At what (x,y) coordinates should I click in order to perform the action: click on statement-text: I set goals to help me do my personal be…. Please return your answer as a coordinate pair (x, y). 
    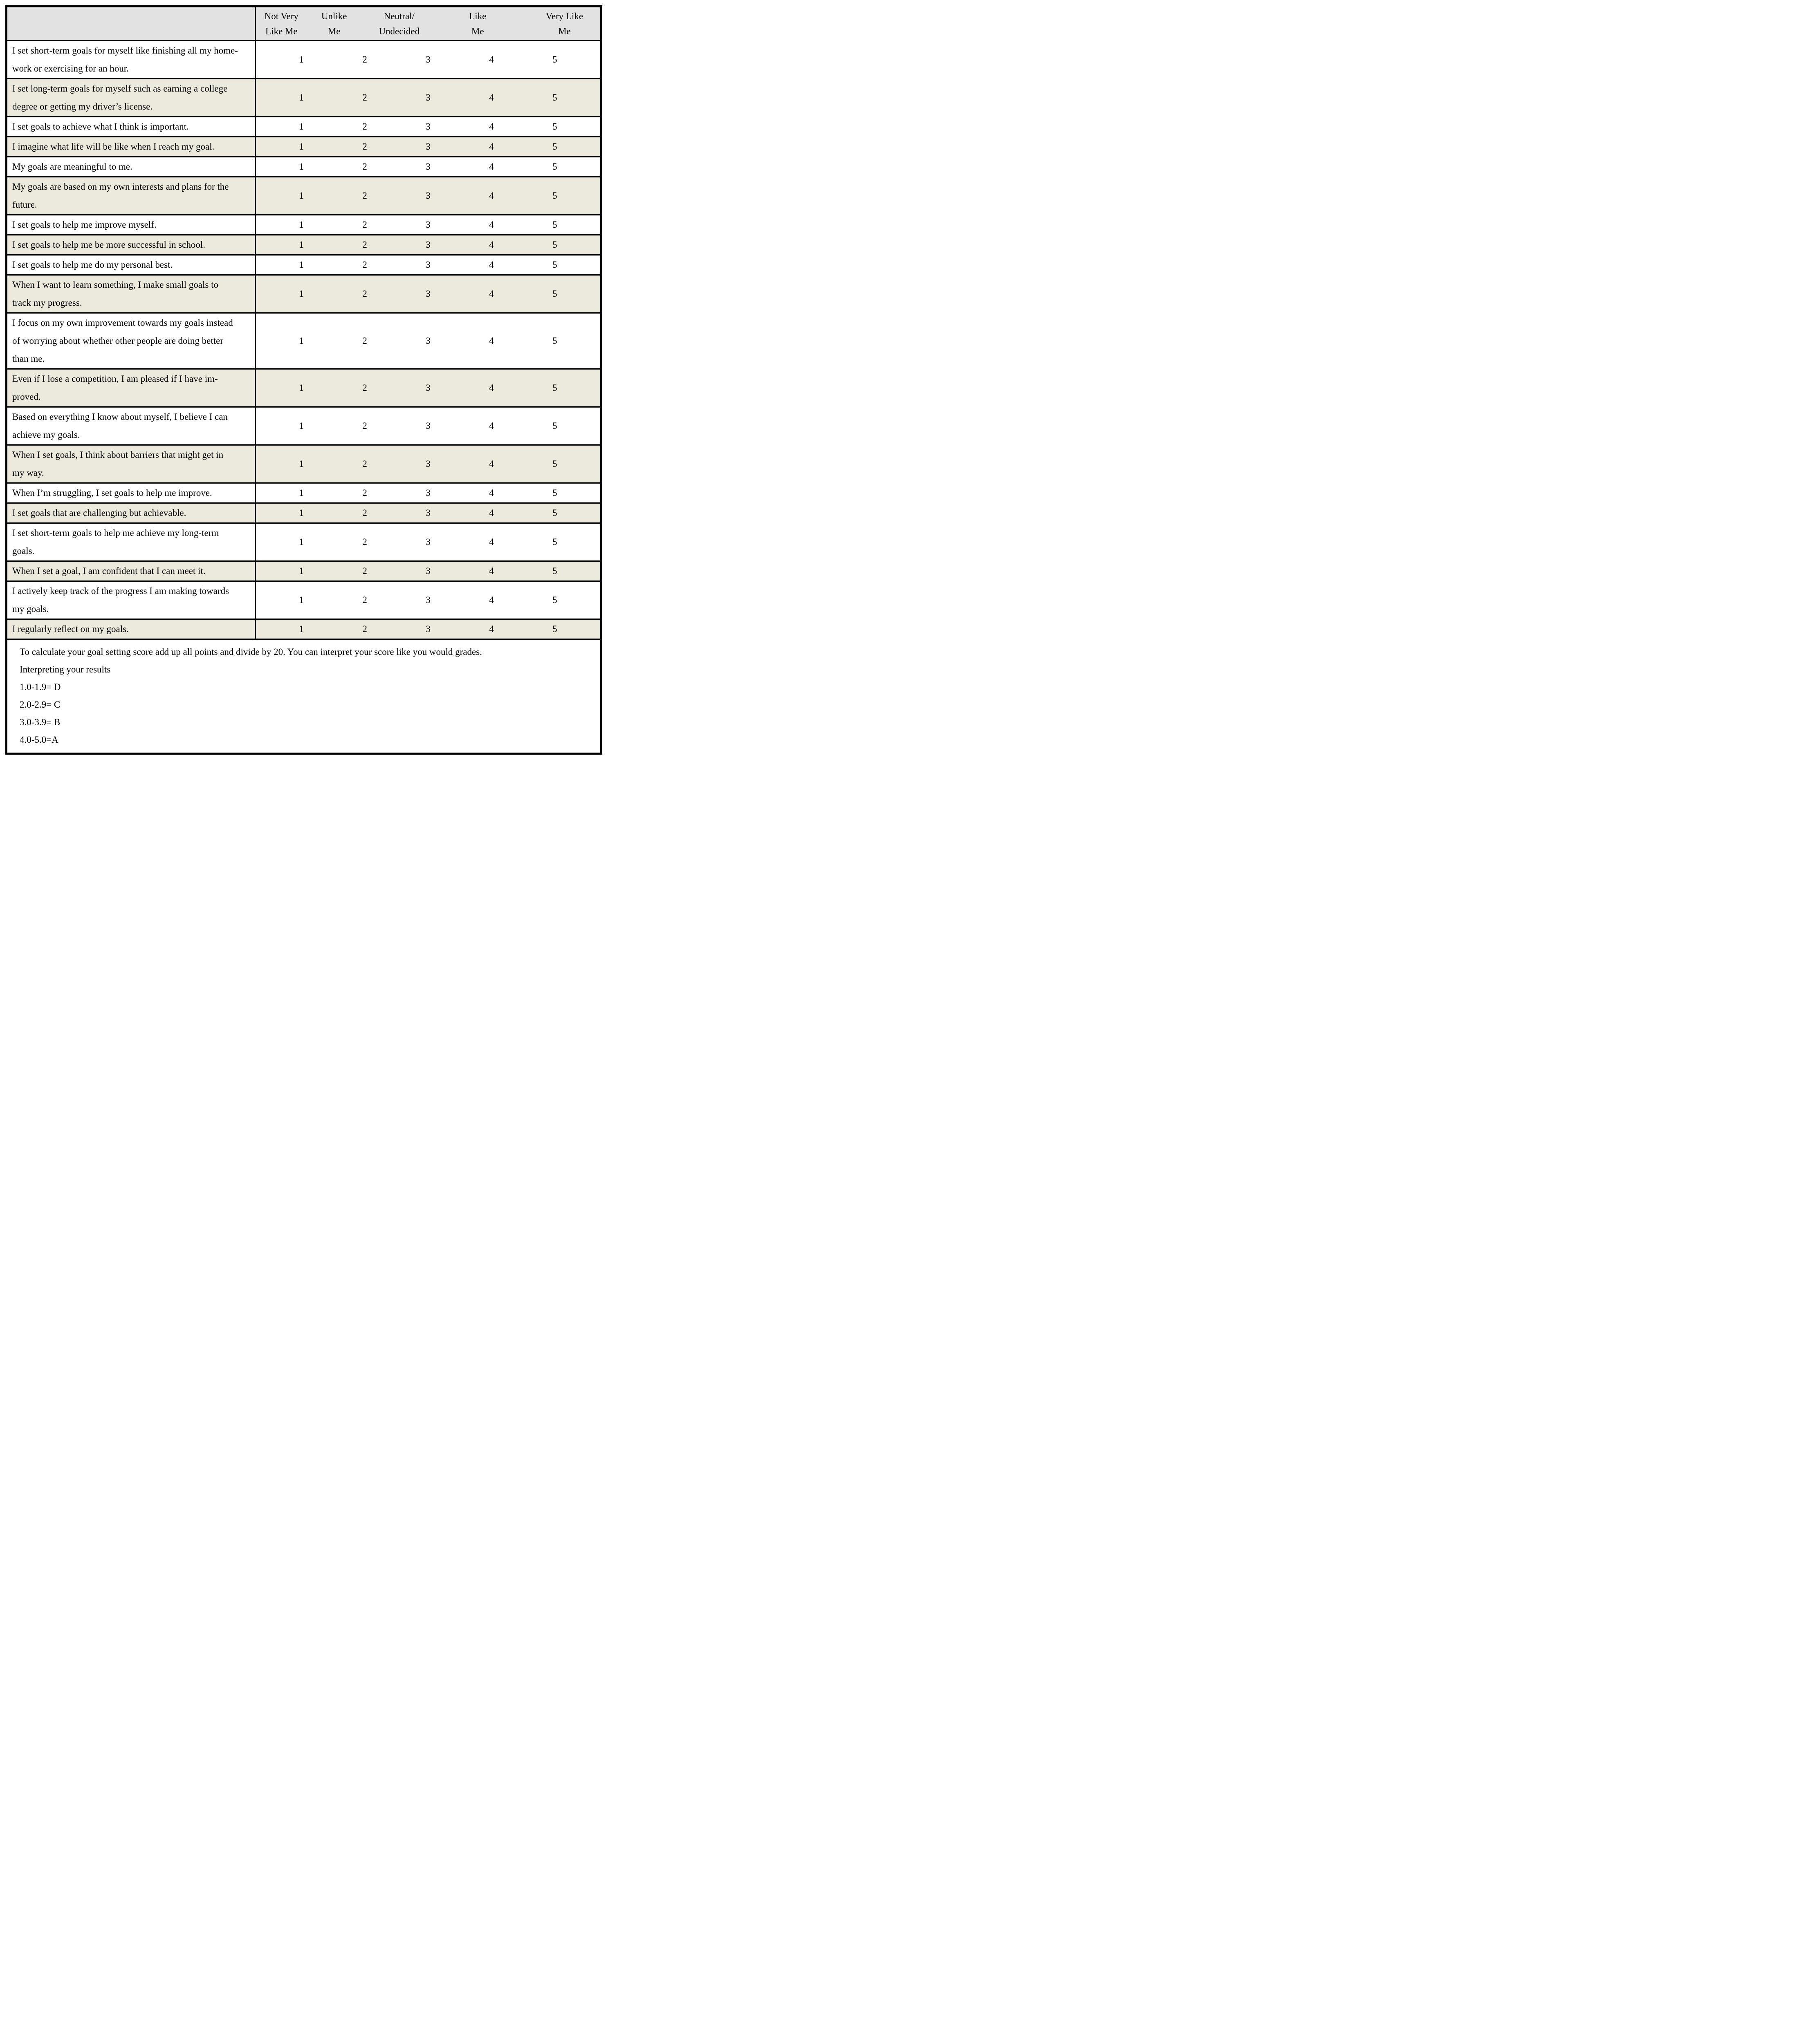
    Looking at the image, I should click on (92, 265).